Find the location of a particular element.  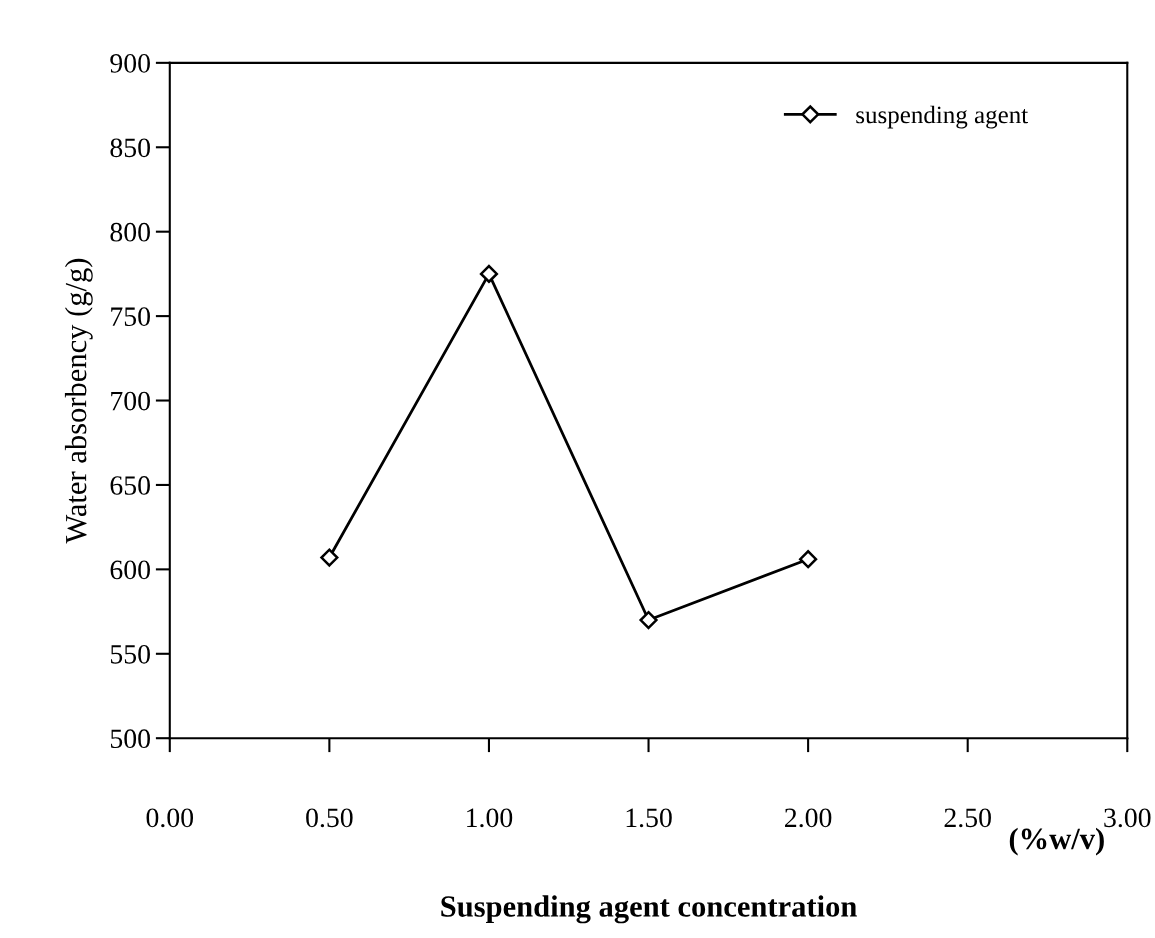

y-tick-label: 500 is located at coordinates (130, 739).